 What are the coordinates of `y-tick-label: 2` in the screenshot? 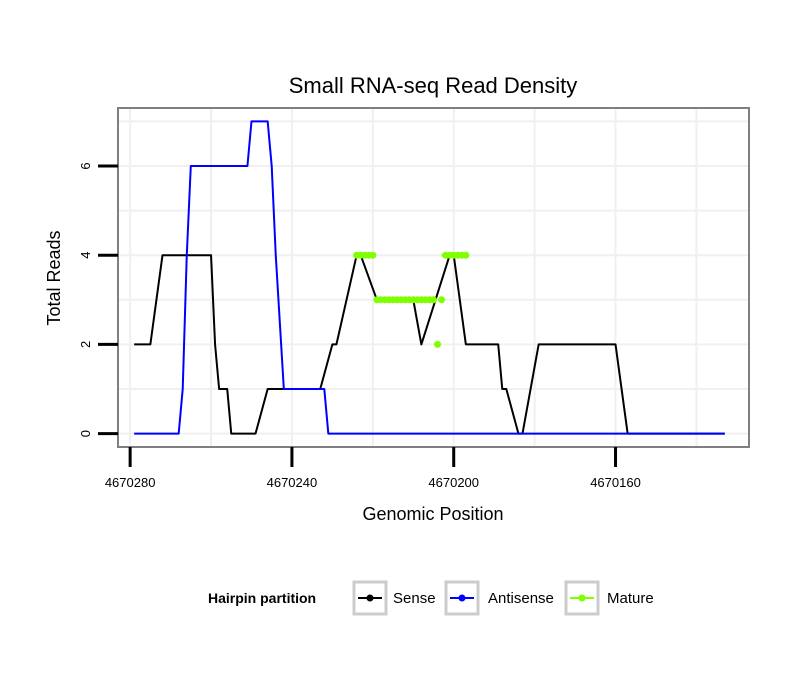 It's located at (85, 344).